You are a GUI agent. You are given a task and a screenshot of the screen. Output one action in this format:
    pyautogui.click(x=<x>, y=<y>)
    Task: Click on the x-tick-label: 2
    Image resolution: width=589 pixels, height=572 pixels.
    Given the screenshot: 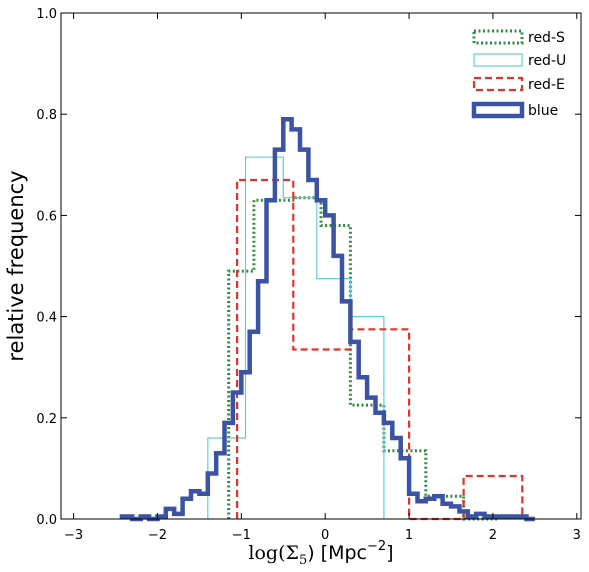 What is the action you would take?
    pyautogui.click(x=493, y=535)
    